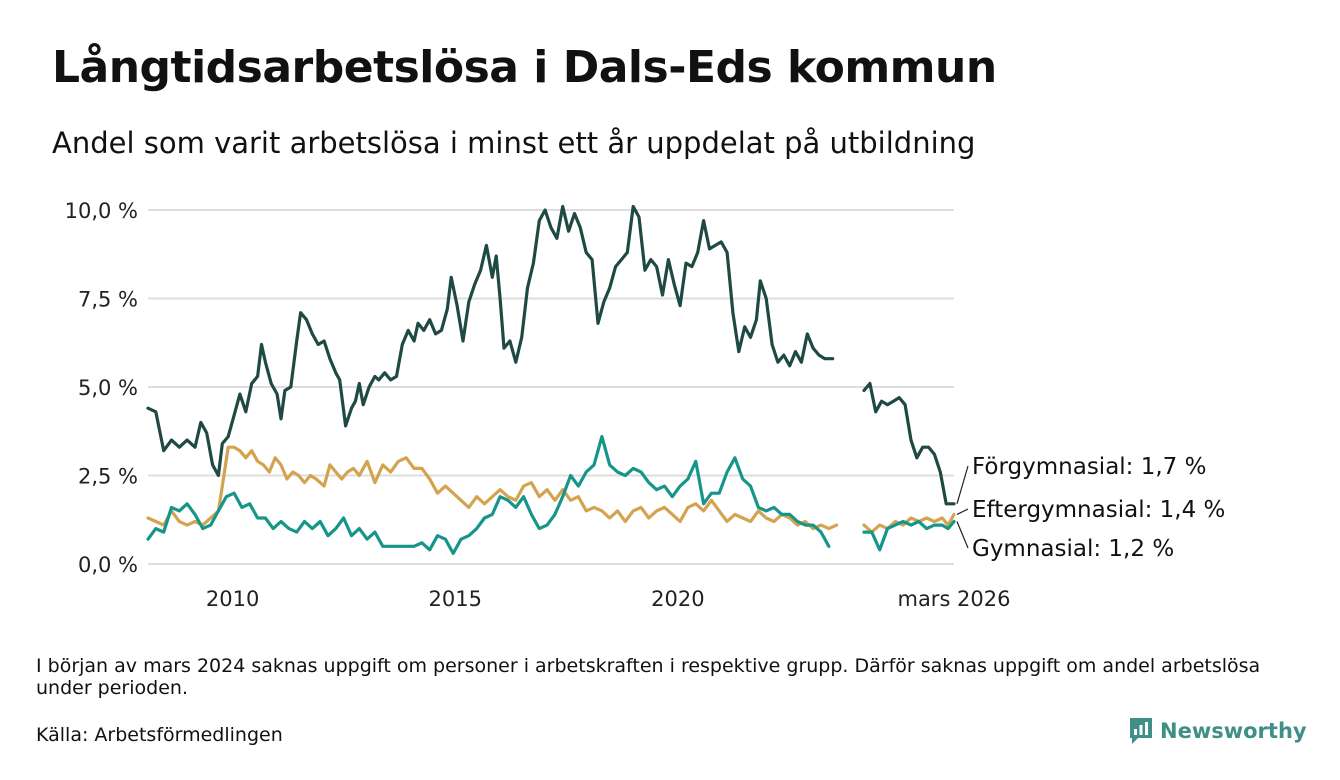 This screenshot has height=780, width=1340. Describe the element at coordinates (1073, 549) in the screenshot. I see `end-label-gymnasial: Gymnasial: 1,2 %` at that location.